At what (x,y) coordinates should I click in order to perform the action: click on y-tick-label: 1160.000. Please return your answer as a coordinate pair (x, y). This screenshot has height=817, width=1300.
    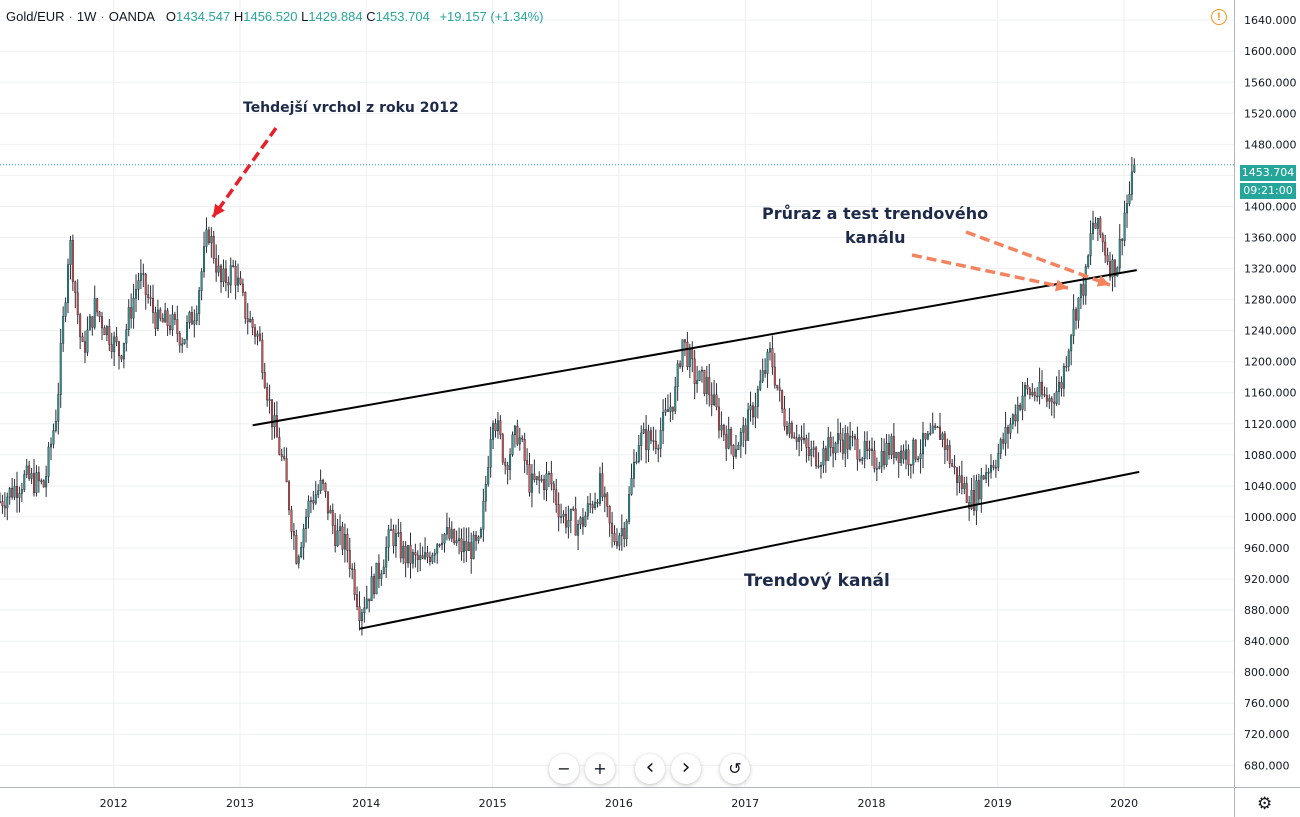
    Looking at the image, I should click on (1270, 393).